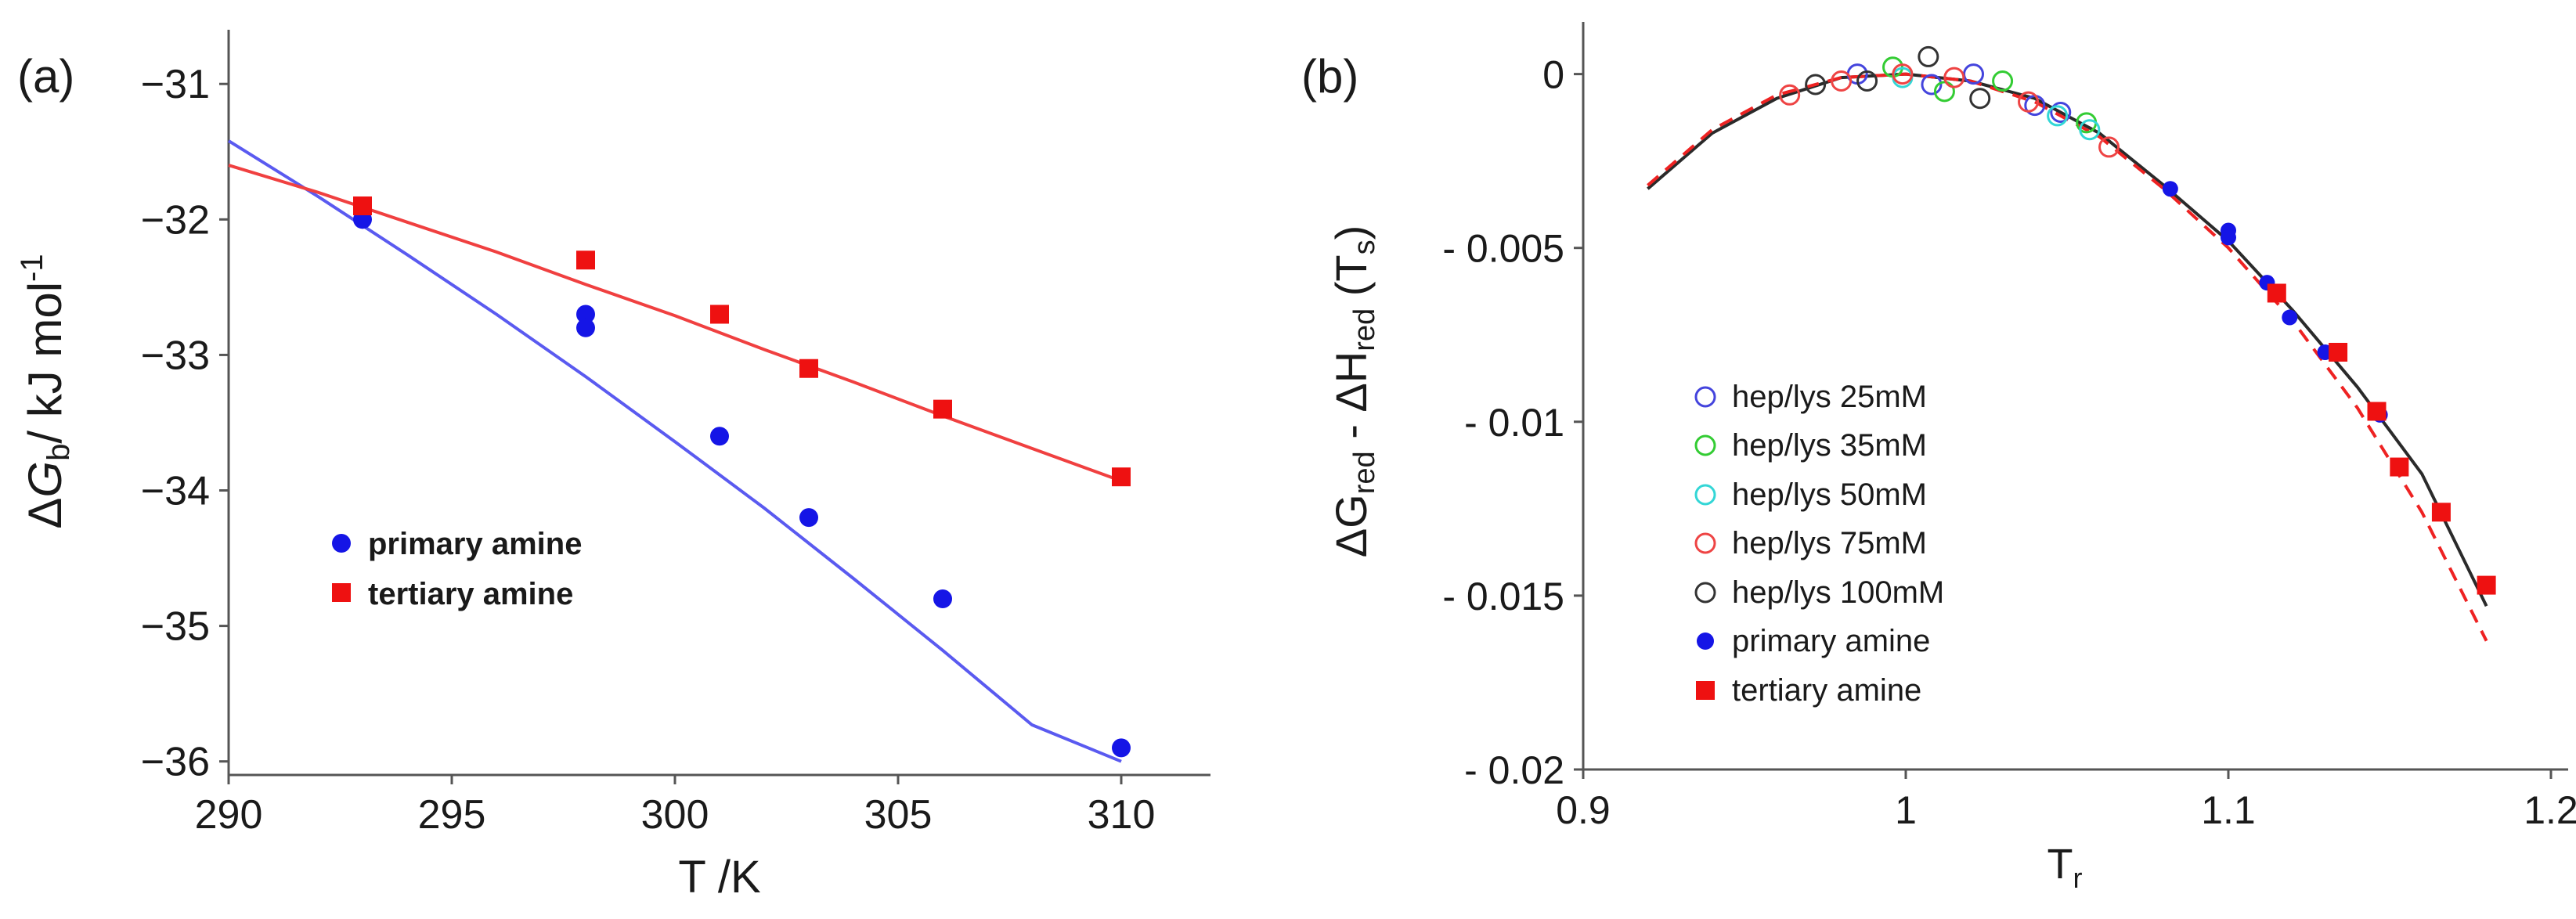  I want to click on chart-b-legend-label-50mm: hep/lys 50mM, so click(1829, 495).